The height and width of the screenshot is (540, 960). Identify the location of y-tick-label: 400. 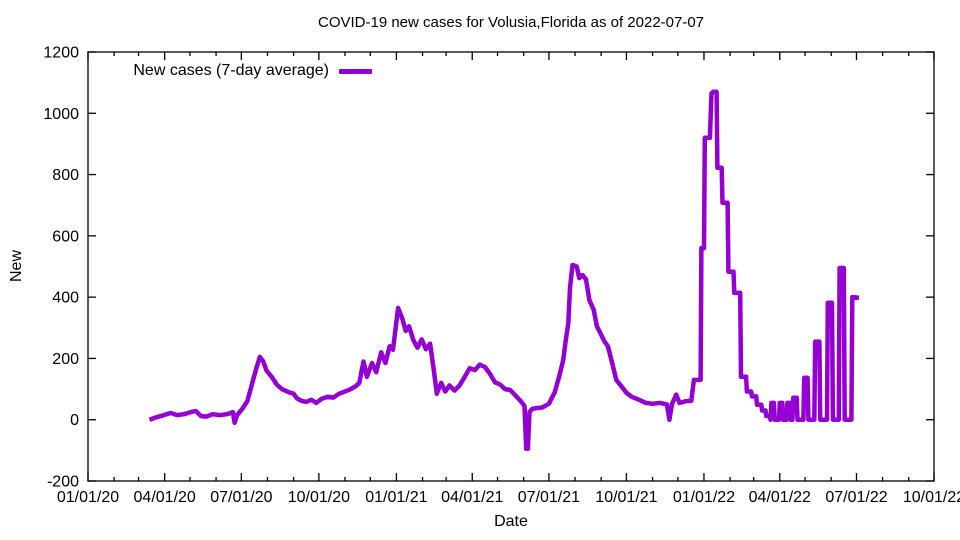
(65, 298).